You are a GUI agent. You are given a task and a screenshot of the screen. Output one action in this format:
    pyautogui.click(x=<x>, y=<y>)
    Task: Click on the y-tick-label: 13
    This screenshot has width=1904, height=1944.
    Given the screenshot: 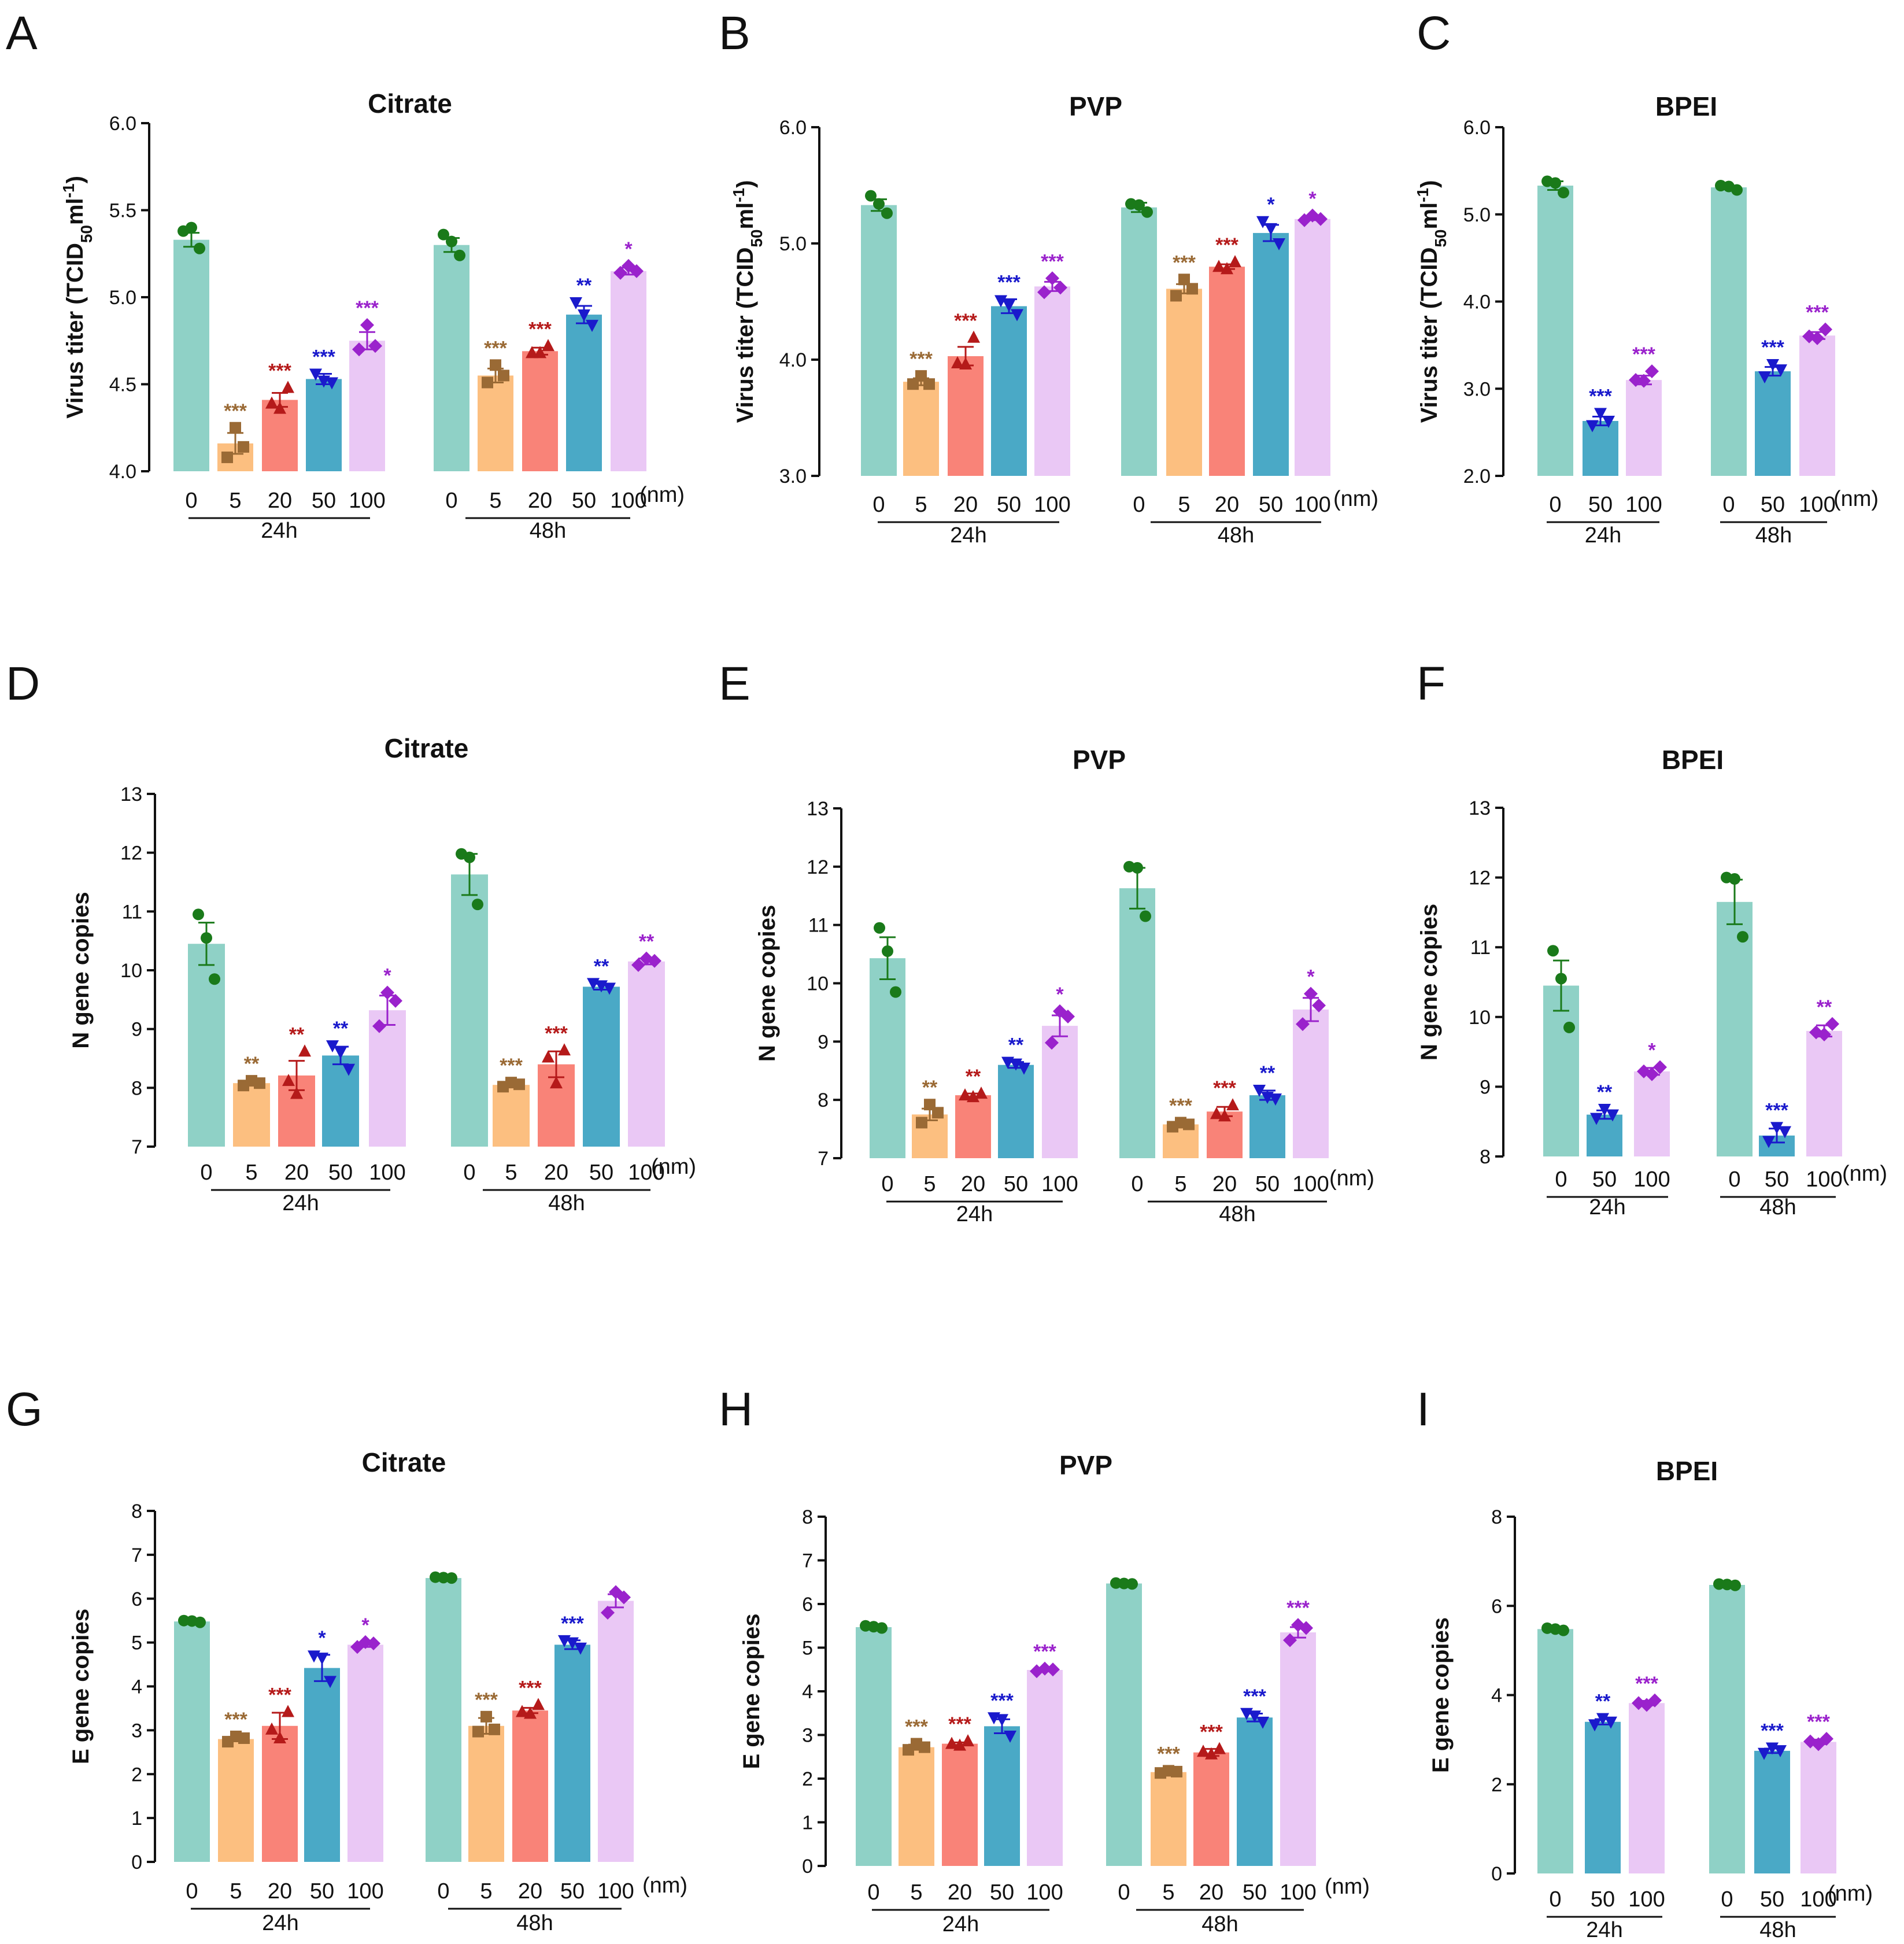 What is the action you would take?
    pyautogui.click(x=818, y=809)
    